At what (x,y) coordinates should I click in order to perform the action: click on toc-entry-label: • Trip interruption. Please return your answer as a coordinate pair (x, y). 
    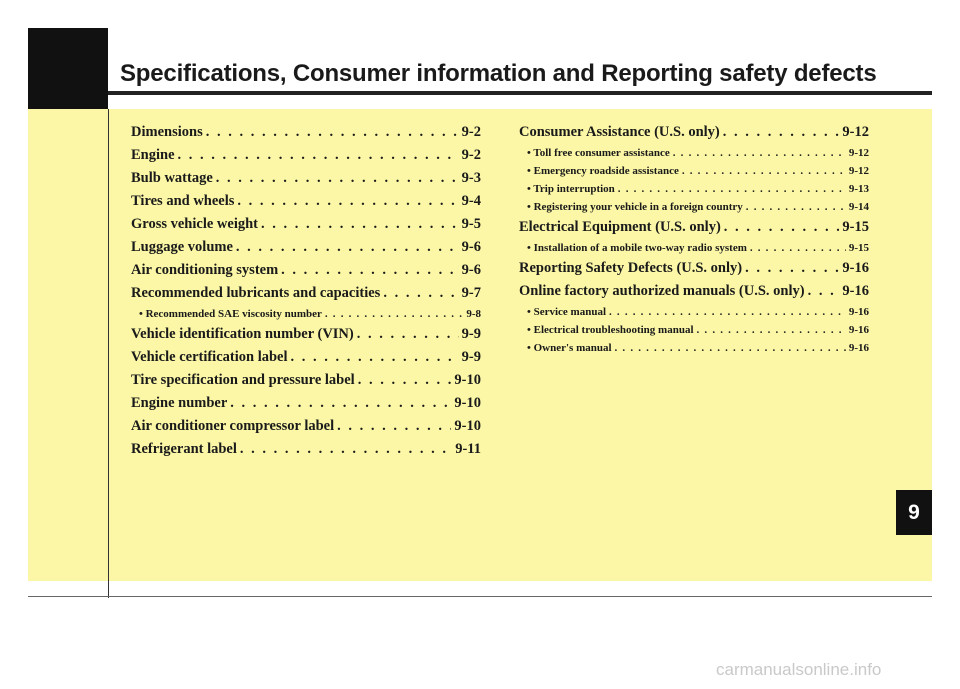
    Looking at the image, I should click on (571, 189).